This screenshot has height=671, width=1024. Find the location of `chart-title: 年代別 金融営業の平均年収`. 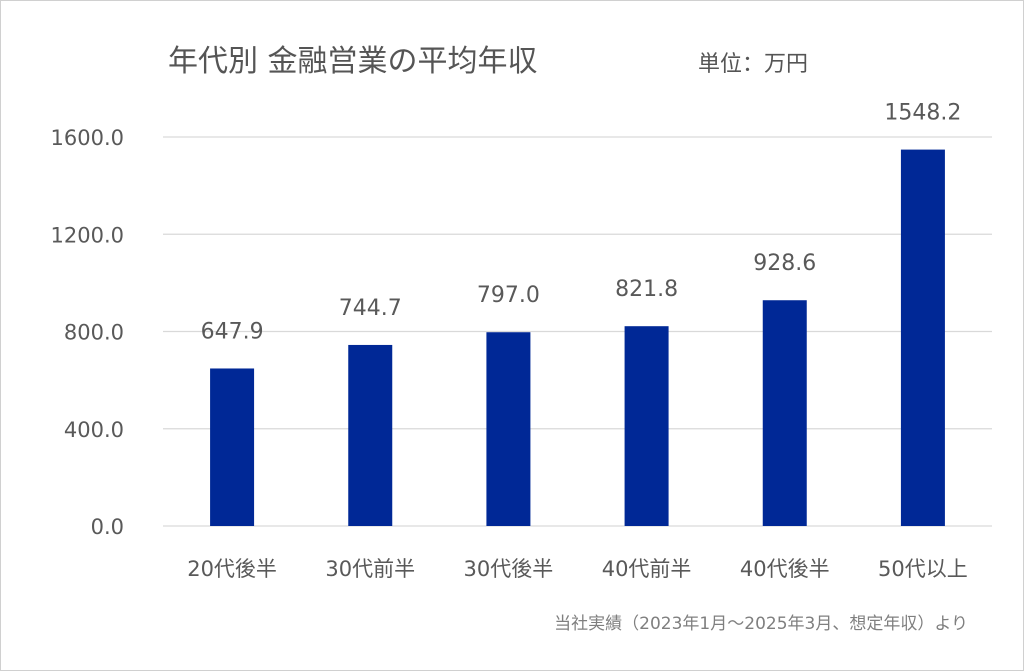

chart-title: 年代別 金融営業の平均年収 is located at coordinates (353, 61).